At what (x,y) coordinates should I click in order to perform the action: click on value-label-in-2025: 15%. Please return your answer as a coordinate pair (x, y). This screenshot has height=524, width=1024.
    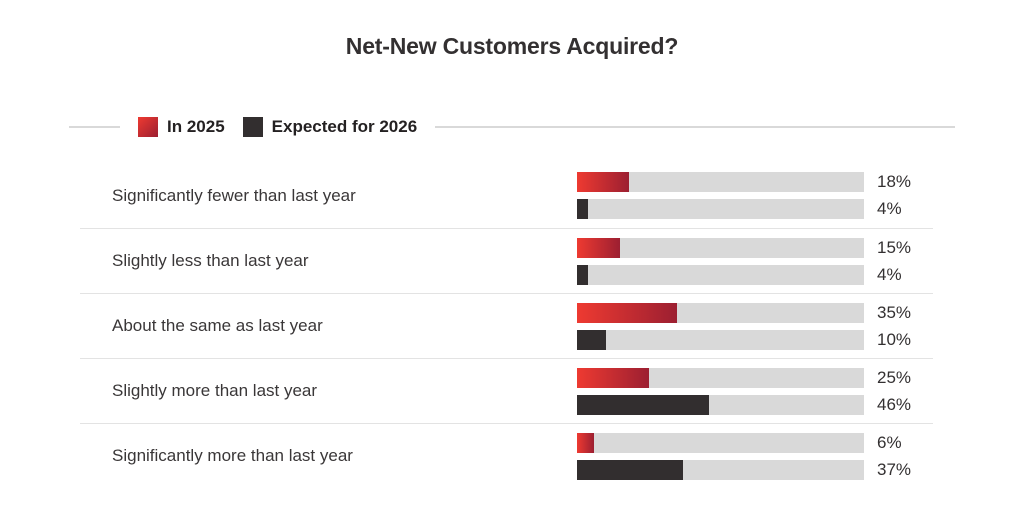
    Looking at the image, I should click on (894, 247).